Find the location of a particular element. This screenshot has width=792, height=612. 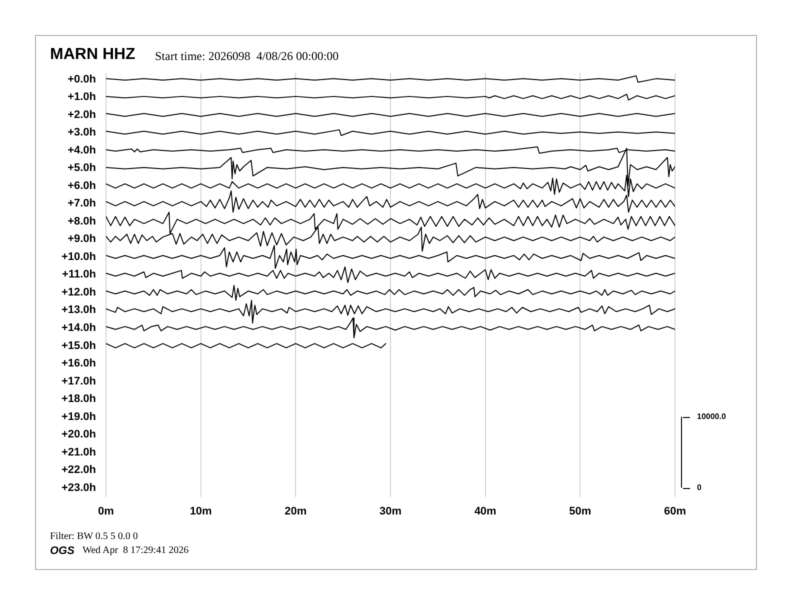

x-tick-label: 20m is located at coordinates (295, 512).